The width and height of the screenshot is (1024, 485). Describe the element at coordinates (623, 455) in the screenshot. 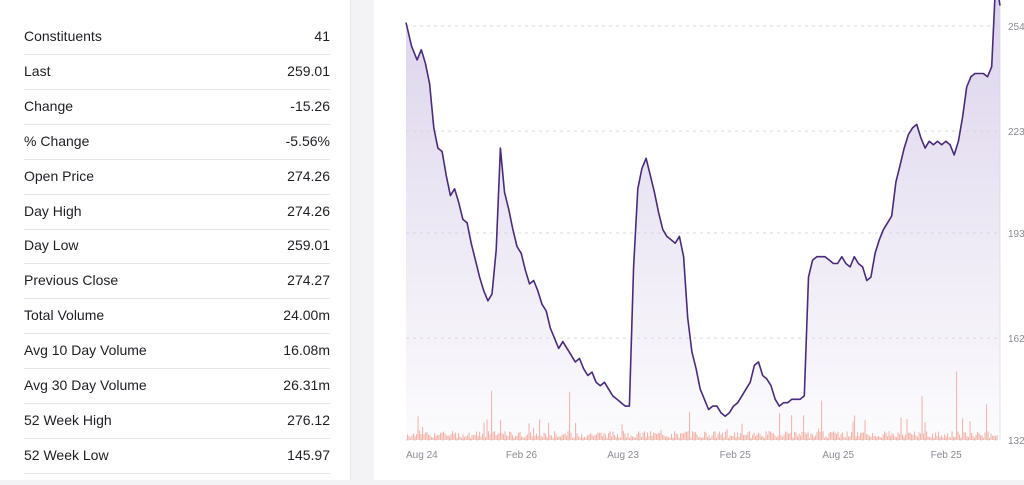

I see `x-tick-label: Aug 23` at that location.